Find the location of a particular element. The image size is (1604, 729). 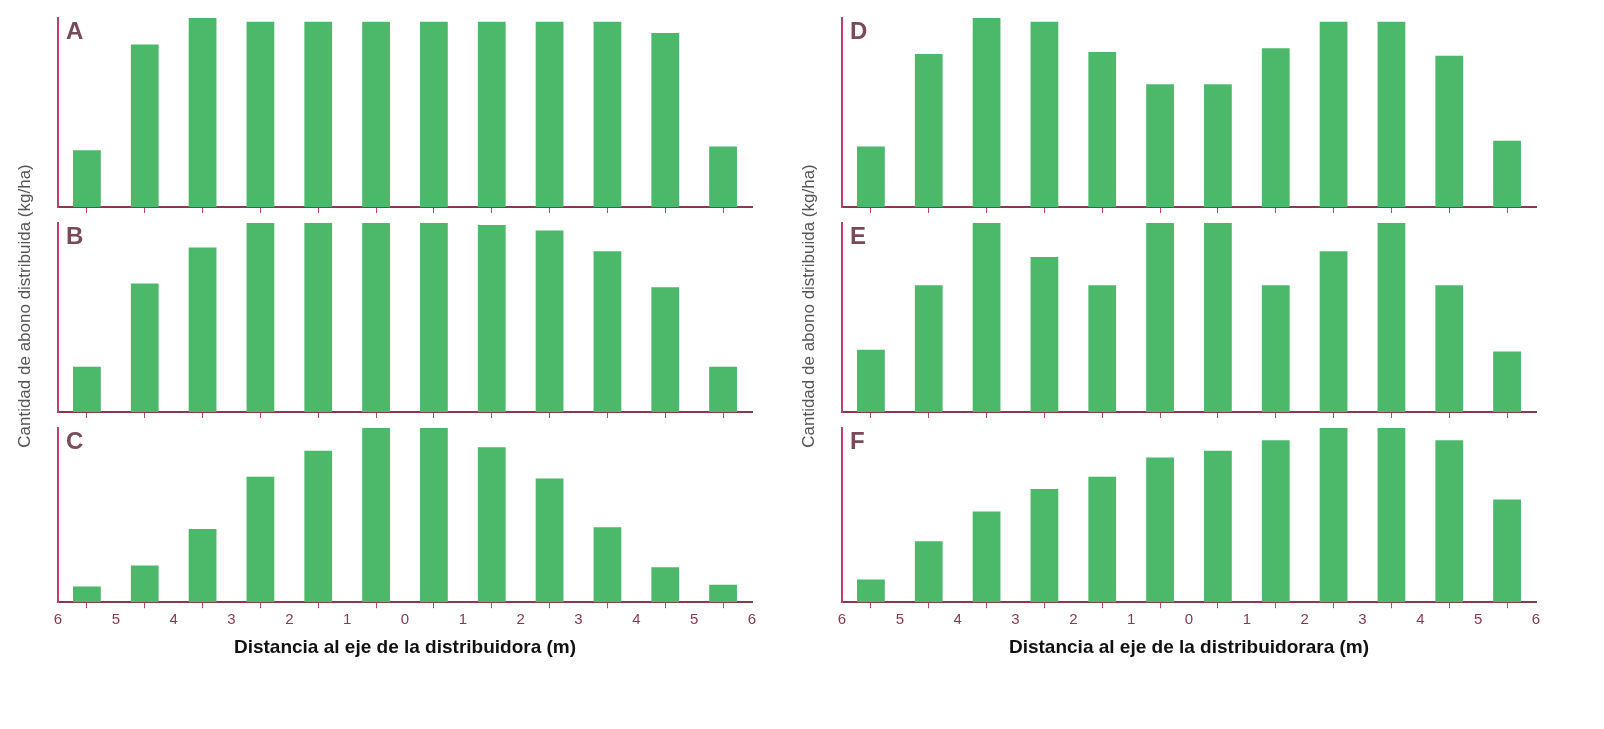

chart-title: A is located at coordinates (75, 30).